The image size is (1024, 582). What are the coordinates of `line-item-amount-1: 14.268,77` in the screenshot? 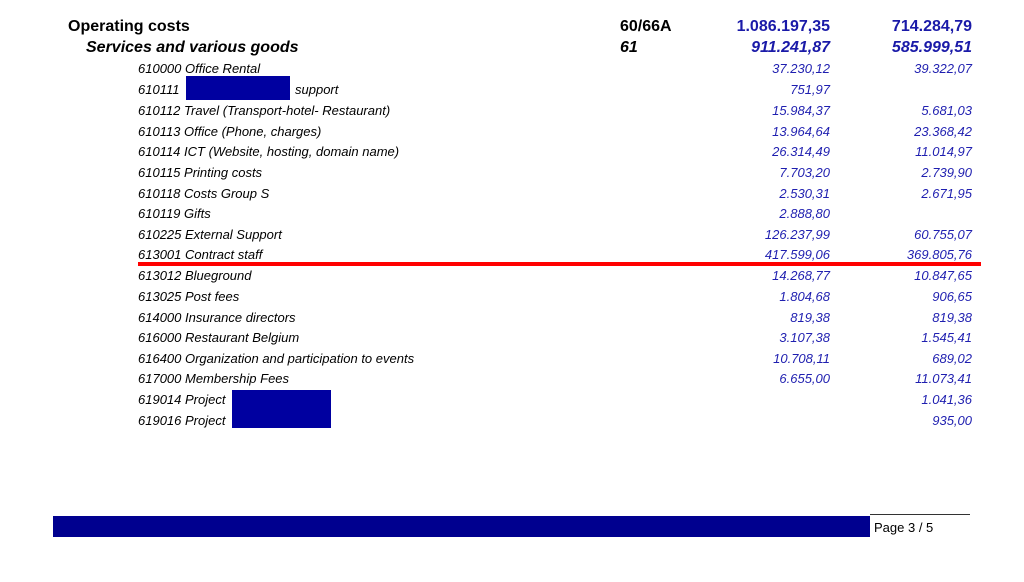 It's located at (801, 275).